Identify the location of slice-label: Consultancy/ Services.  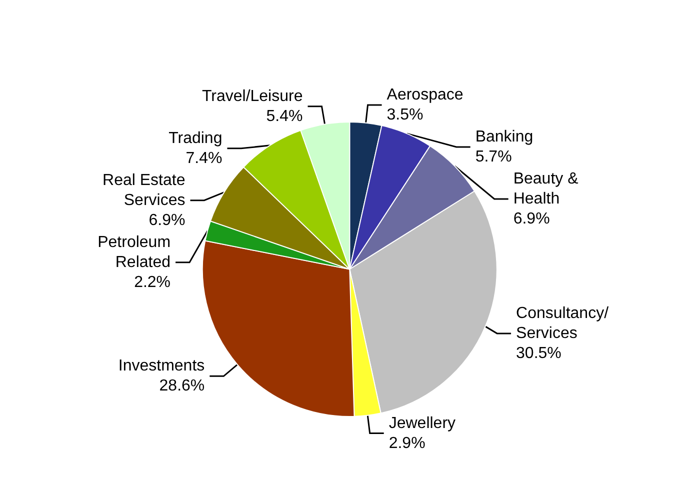
(563, 323).